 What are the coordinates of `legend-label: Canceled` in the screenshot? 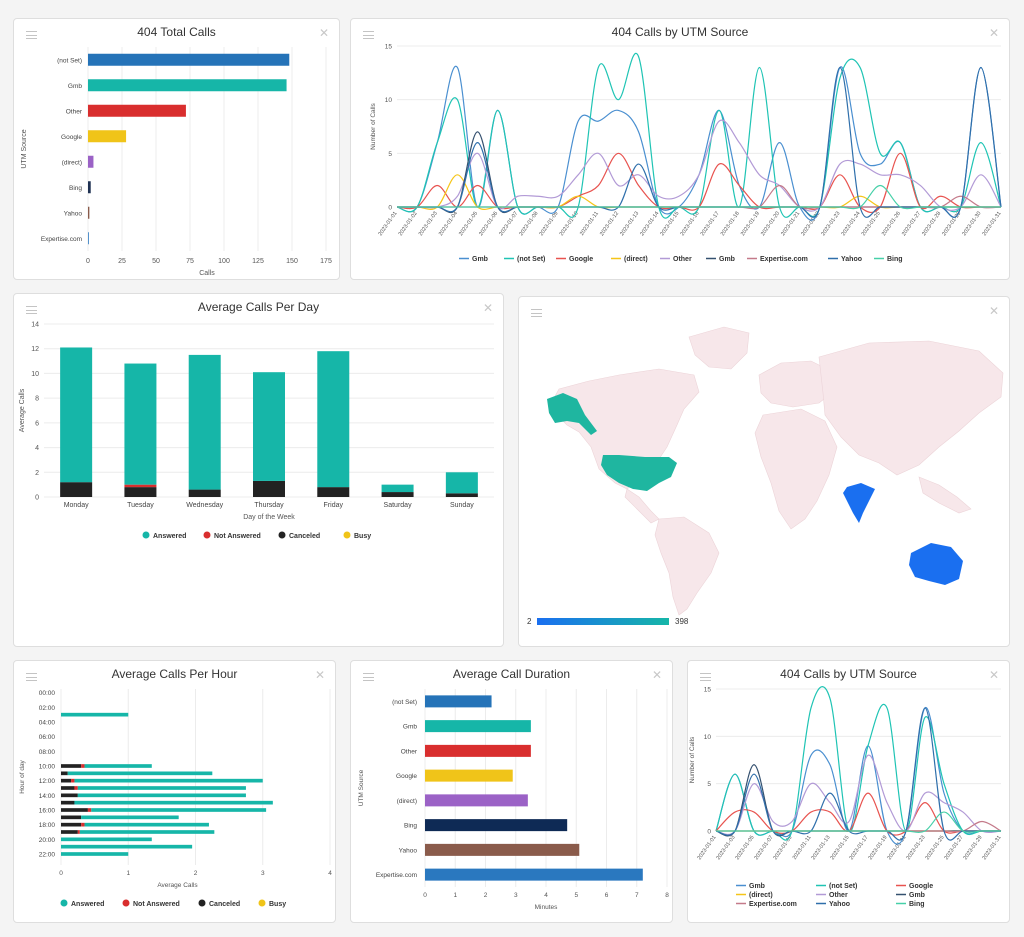 It's located at (304, 536).